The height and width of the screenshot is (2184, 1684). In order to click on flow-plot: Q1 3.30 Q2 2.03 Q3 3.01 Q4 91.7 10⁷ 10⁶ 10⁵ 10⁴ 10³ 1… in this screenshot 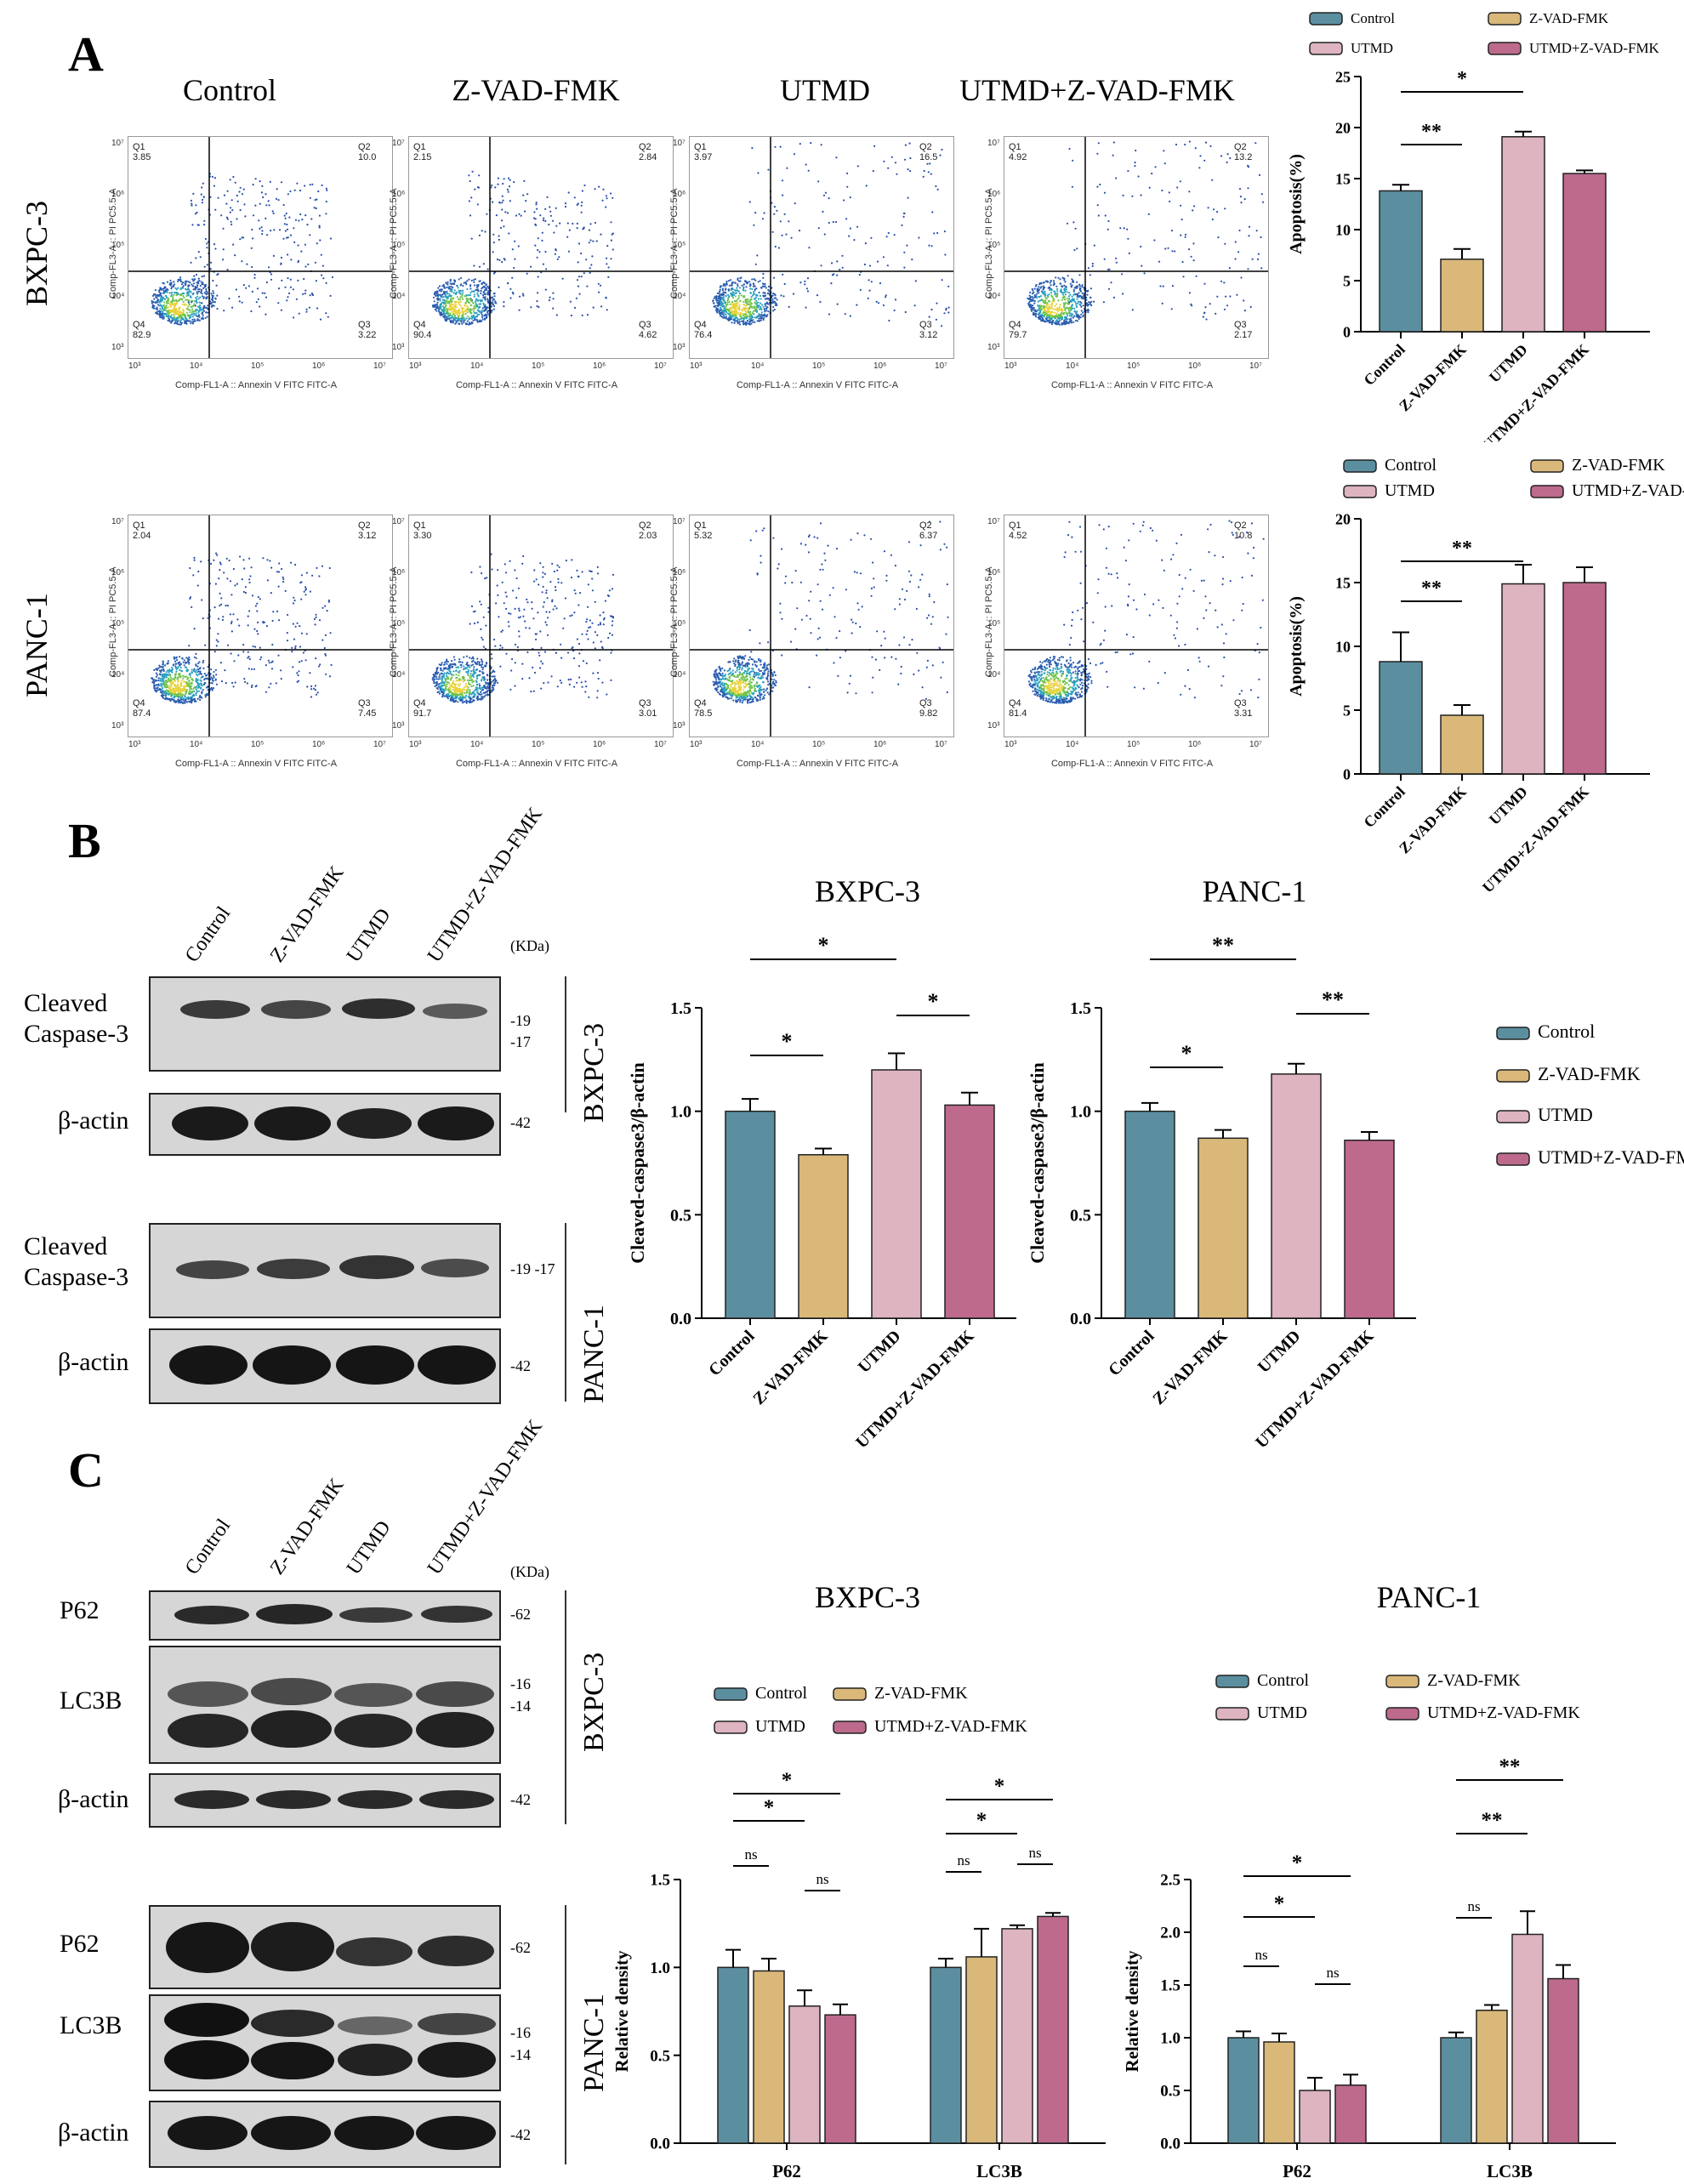, I will do `click(531, 642)`.